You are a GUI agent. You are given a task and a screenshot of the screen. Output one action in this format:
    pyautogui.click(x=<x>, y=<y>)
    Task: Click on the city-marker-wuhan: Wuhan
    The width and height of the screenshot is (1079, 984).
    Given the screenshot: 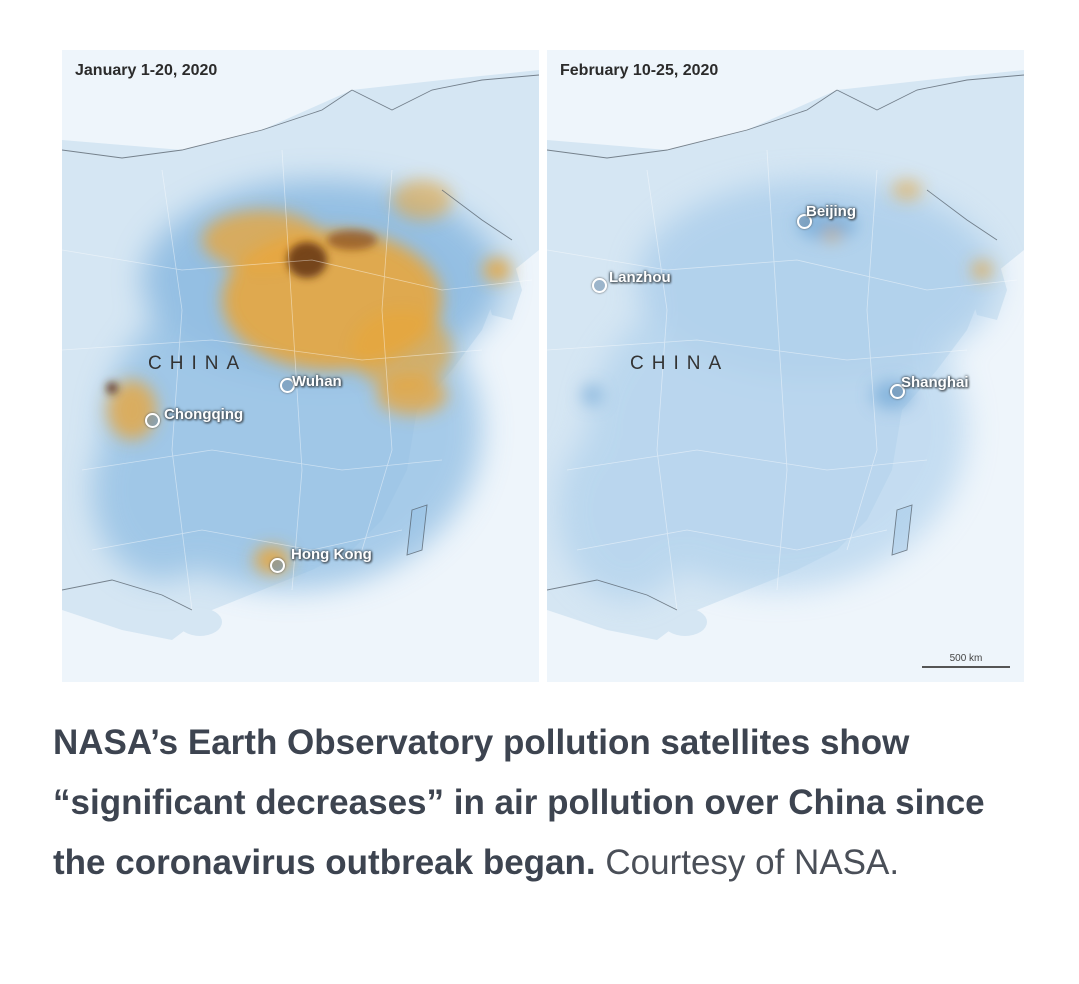 What is the action you would take?
    pyautogui.click(x=311, y=383)
    